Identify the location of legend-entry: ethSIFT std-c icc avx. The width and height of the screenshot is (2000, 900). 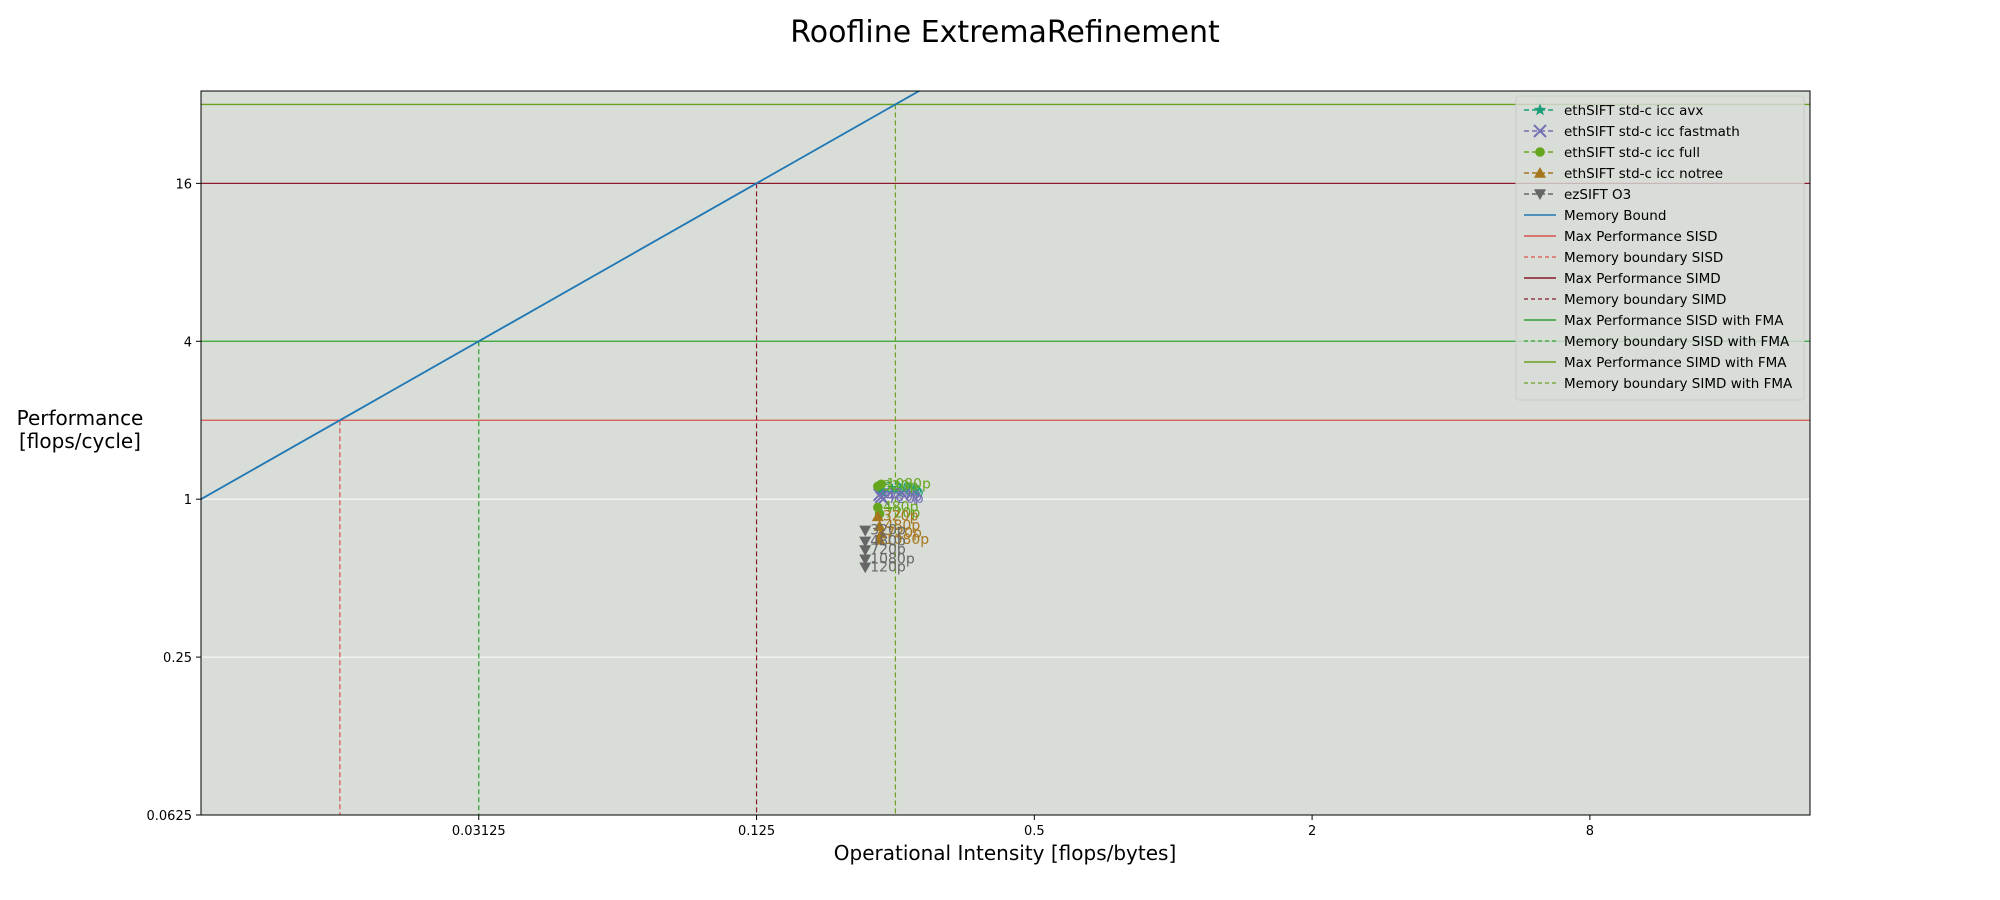
(1613, 111).